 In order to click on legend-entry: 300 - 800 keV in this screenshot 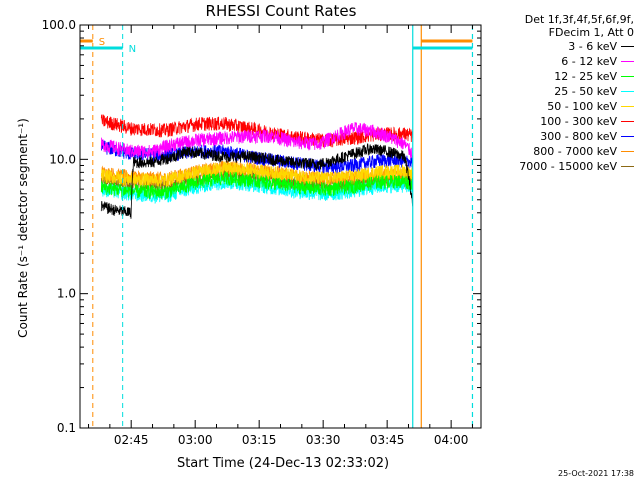, I will do `click(554, 136)`.